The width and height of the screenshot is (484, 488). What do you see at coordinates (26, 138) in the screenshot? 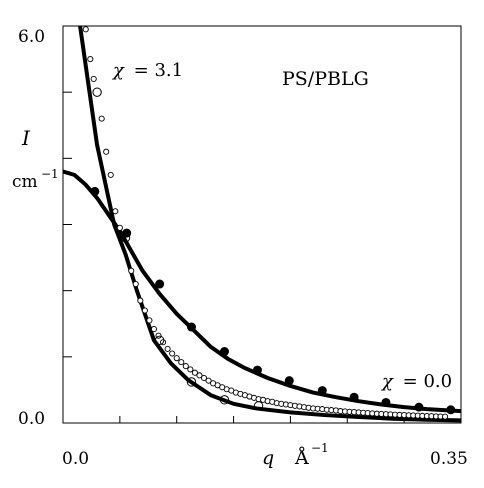
I see `y-axis-label-symbol: I` at bounding box center [26, 138].